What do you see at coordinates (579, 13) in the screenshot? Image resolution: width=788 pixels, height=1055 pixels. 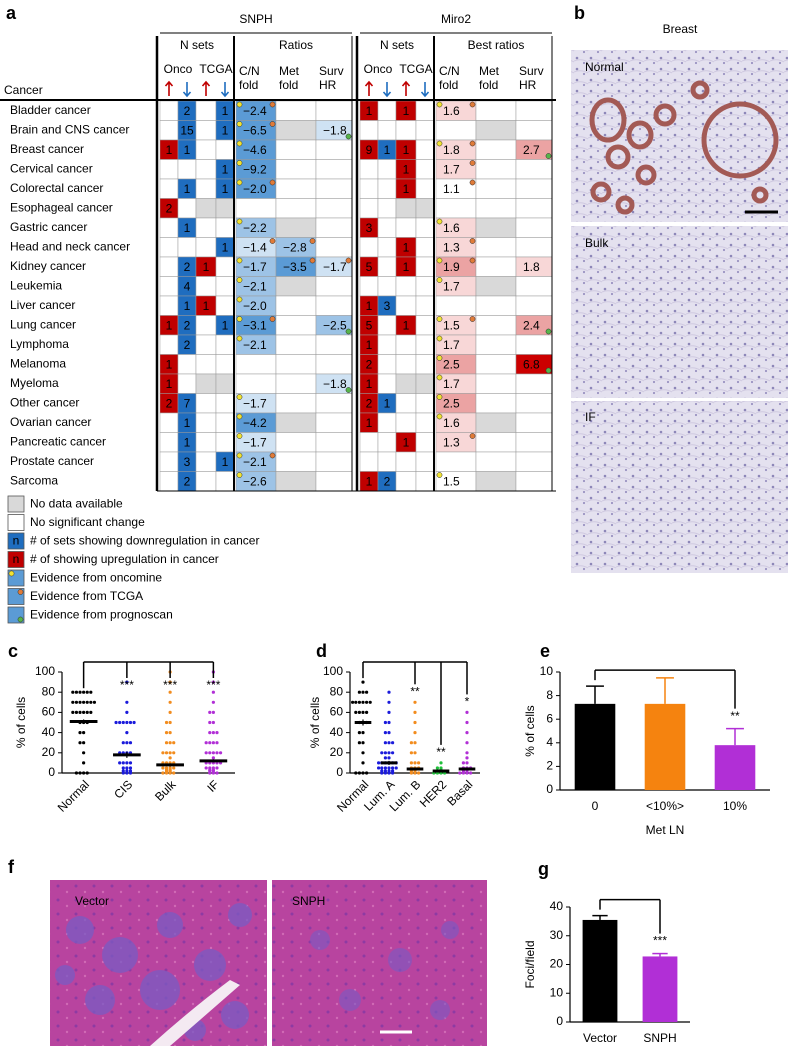 I see `panel-label: b` at bounding box center [579, 13].